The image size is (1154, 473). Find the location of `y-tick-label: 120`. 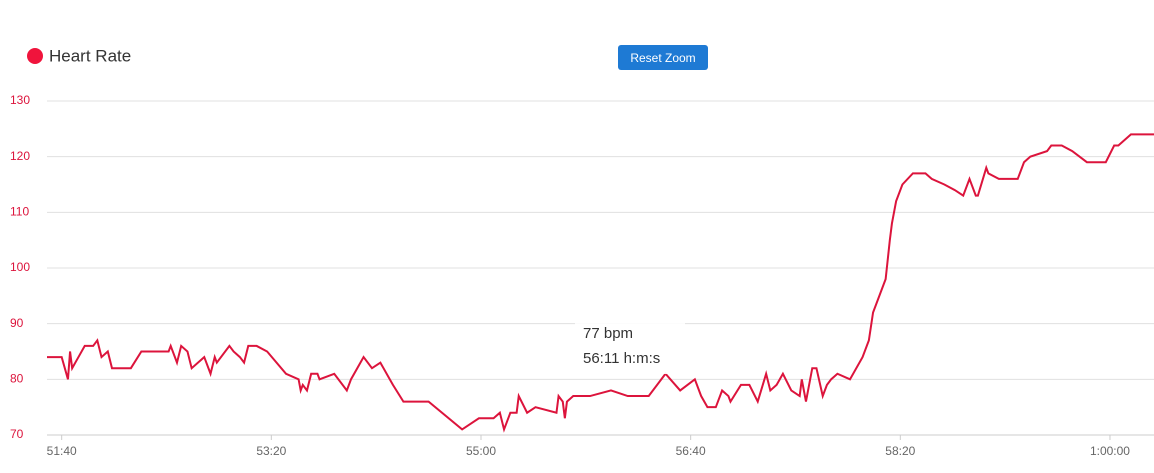

y-tick-label: 120 is located at coordinates (20, 156).